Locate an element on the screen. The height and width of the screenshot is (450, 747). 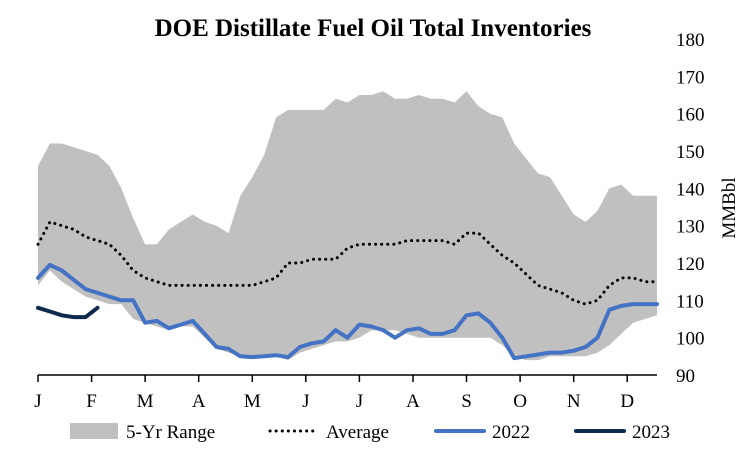
x-tick-label: O is located at coordinates (520, 401).